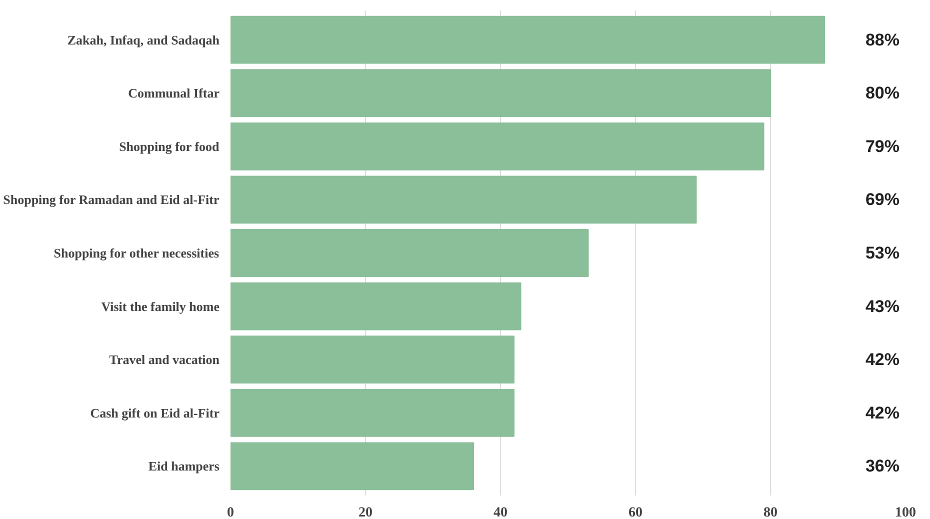 This screenshot has height=519, width=930. I want to click on x-tick-label: 100, so click(905, 512).